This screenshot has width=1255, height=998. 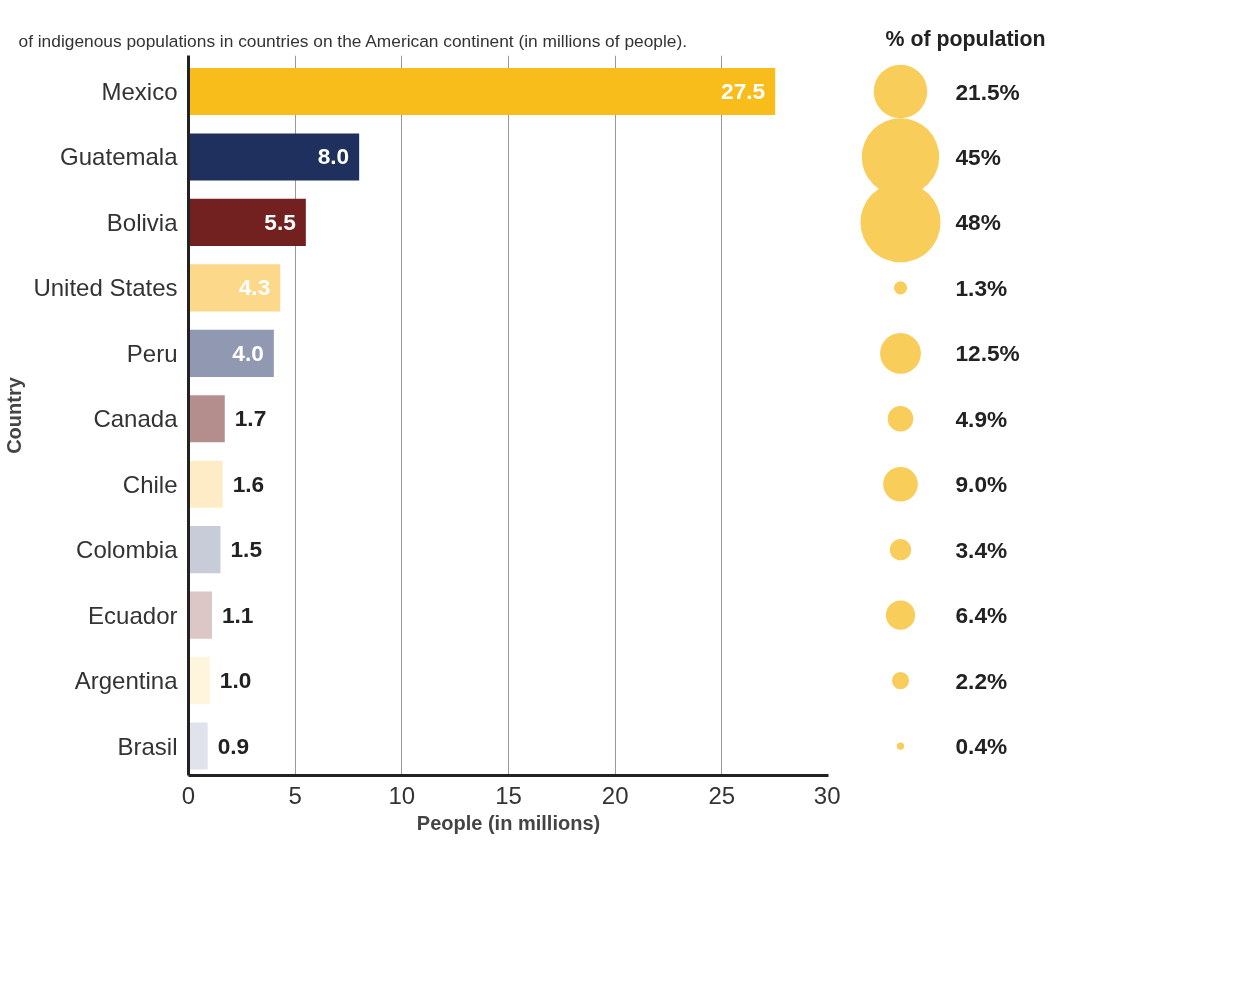 What do you see at coordinates (248, 352) in the screenshot?
I see `data-label: 4.0` at bounding box center [248, 352].